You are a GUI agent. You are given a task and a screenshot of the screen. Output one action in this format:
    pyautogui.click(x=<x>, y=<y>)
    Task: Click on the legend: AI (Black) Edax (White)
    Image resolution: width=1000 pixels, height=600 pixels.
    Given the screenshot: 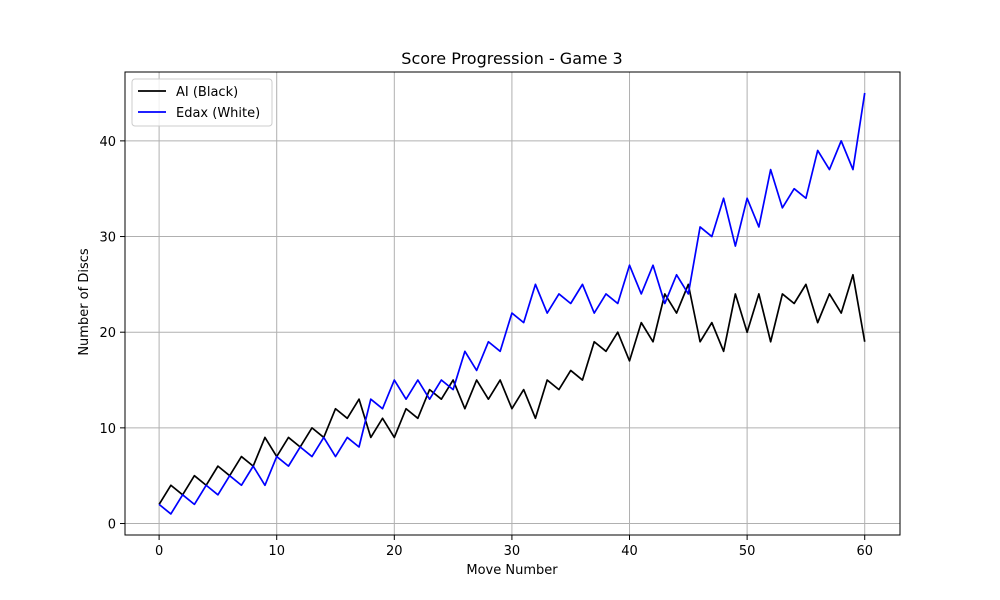 What is the action you would take?
    pyautogui.click(x=202, y=102)
    